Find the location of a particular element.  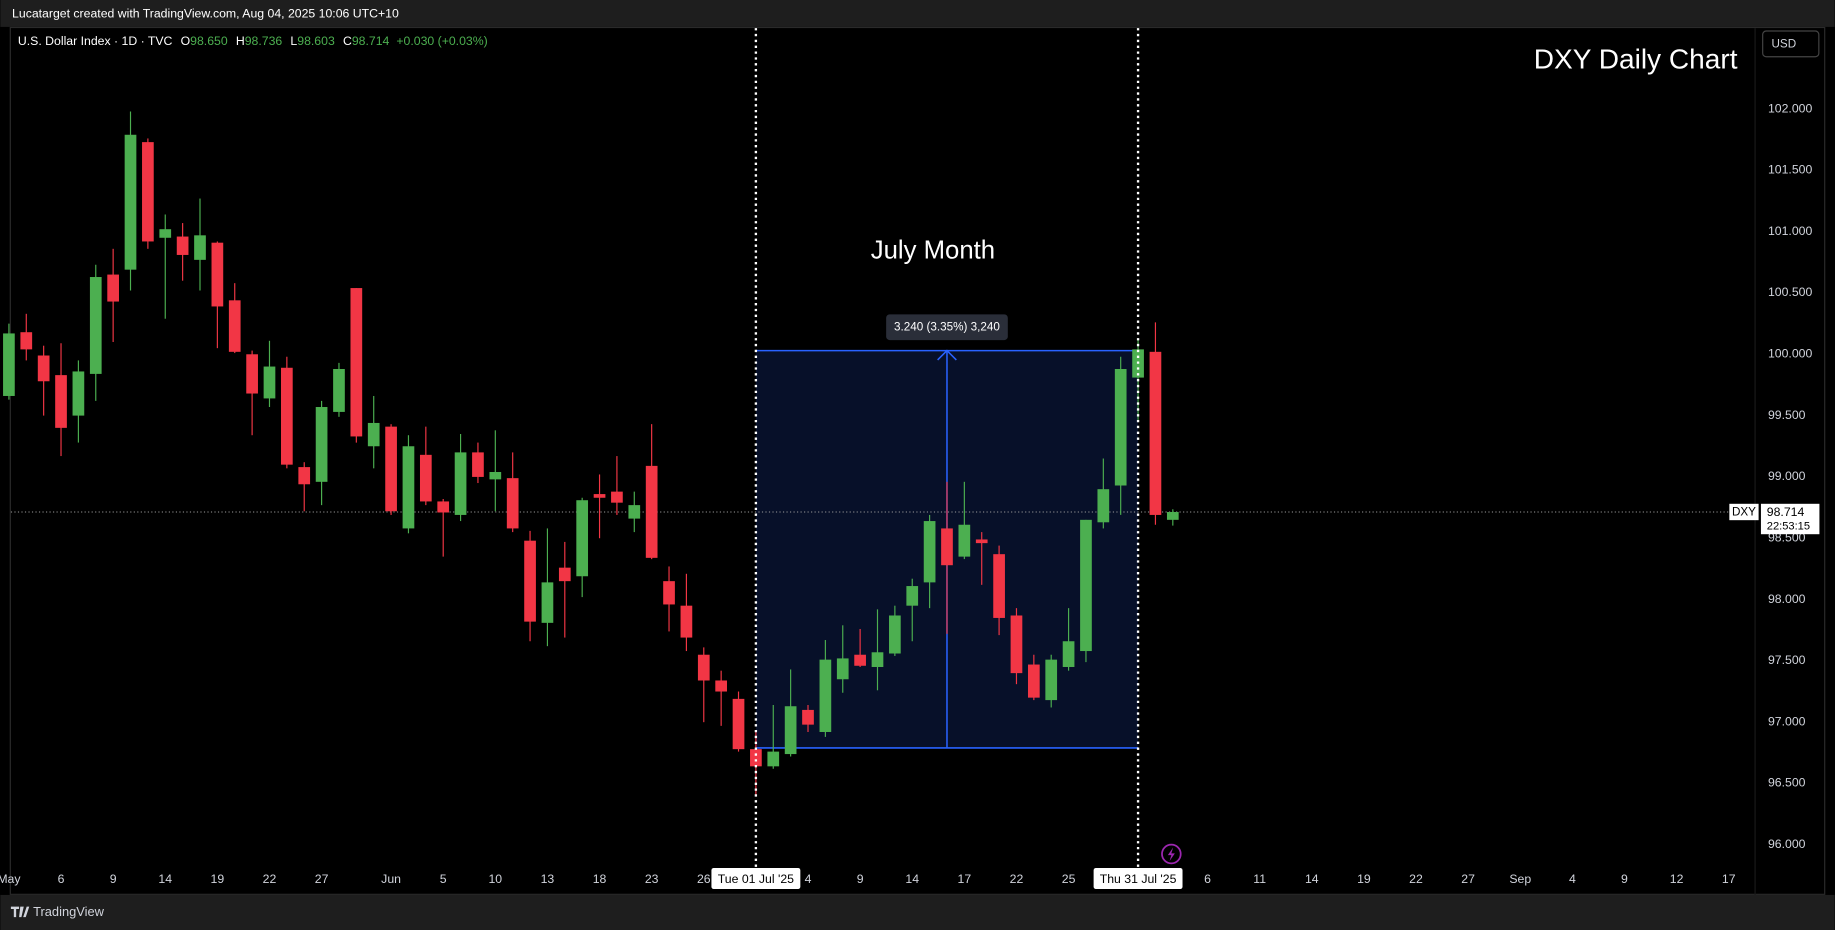

legend-value: 98.603 is located at coordinates (316, 41).